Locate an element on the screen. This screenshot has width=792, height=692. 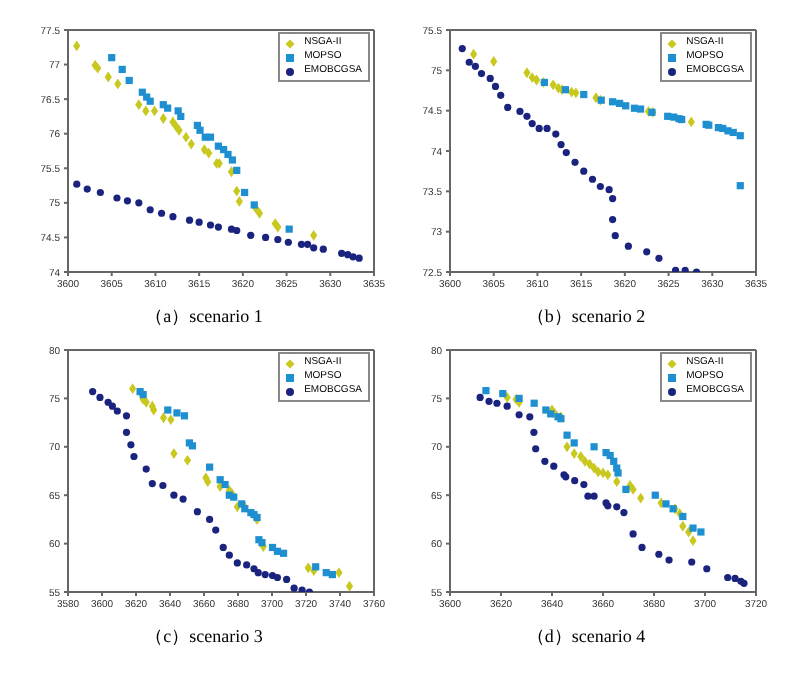
text: （d）scenario 4 is located at coordinates (586, 637).